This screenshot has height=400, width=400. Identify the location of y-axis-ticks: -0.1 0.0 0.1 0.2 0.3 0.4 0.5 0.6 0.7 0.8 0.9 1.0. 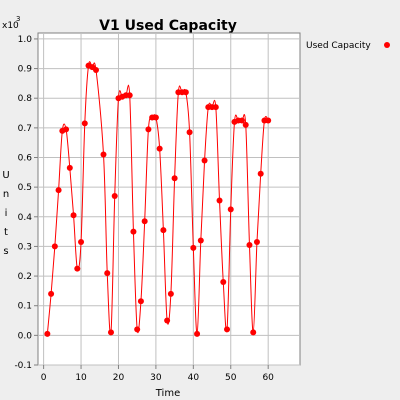
(26, 203).